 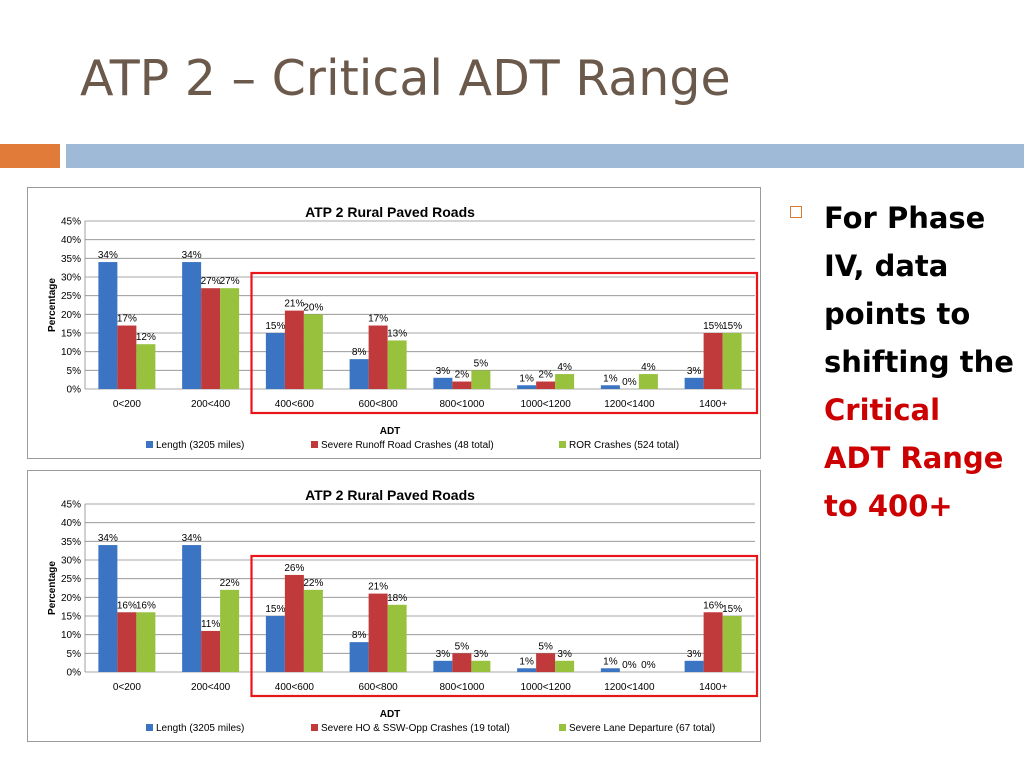 I want to click on chart2-xtick-label: 200<400, so click(x=211, y=687).